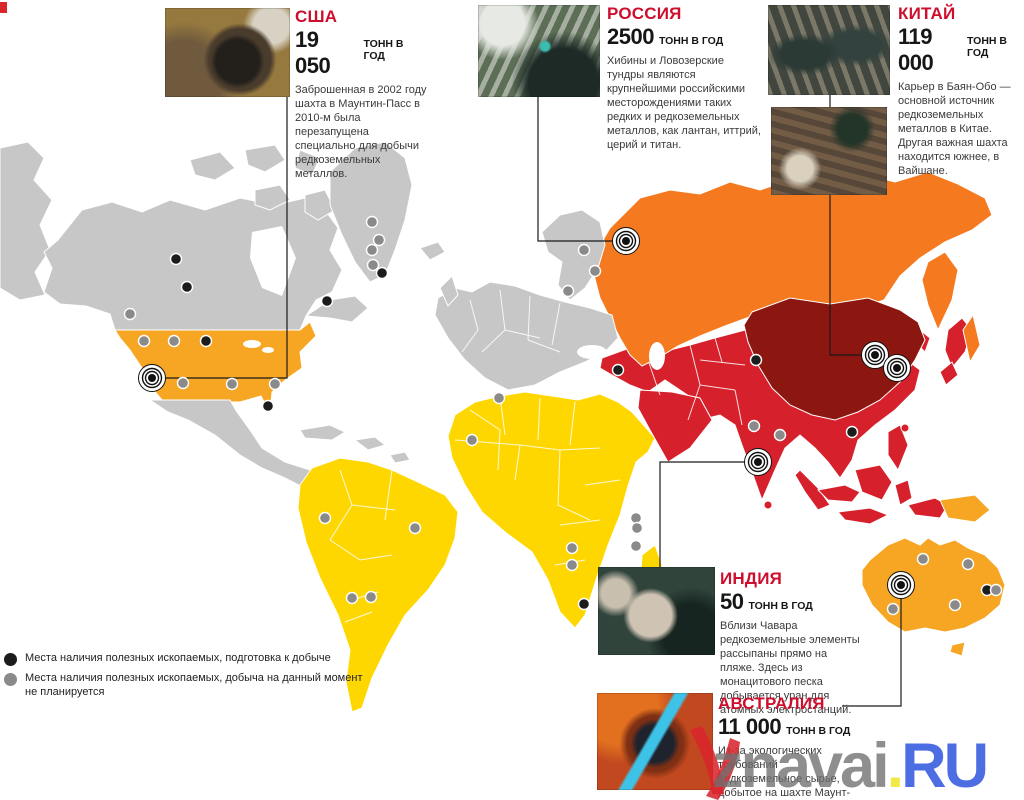 This screenshot has height=800, width=1024. I want to click on region-central-america, so click(279, 449).